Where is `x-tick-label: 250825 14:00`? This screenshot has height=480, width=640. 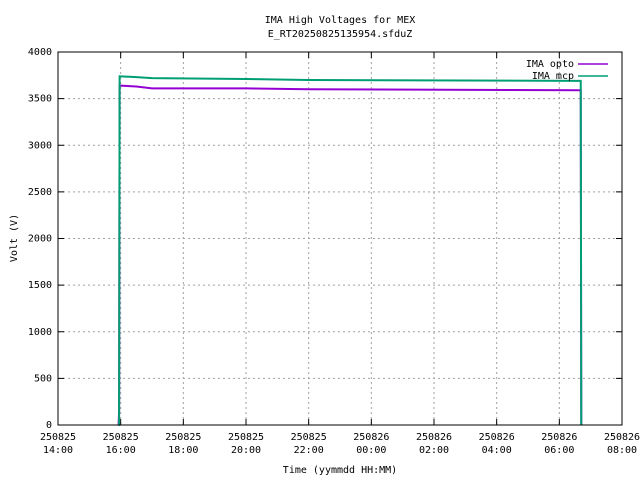
x-tick-label: 250825 14:00 is located at coordinates (58, 444).